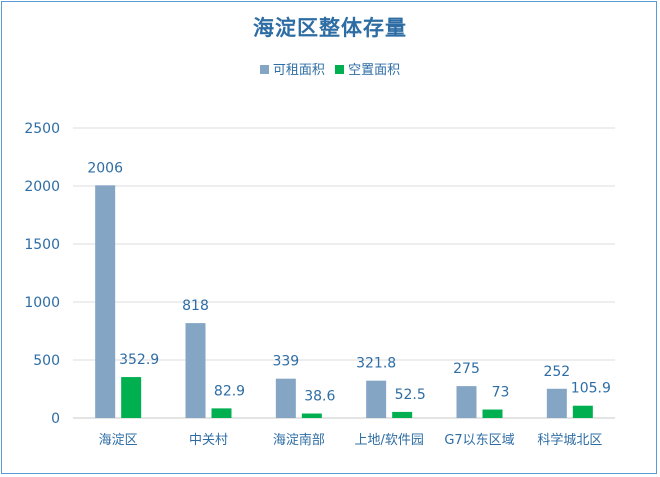 This screenshot has width=660, height=477. What do you see at coordinates (42, 129) in the screenshot?
I see `y-tick-label: 2500` at bounding box center [42, 129].